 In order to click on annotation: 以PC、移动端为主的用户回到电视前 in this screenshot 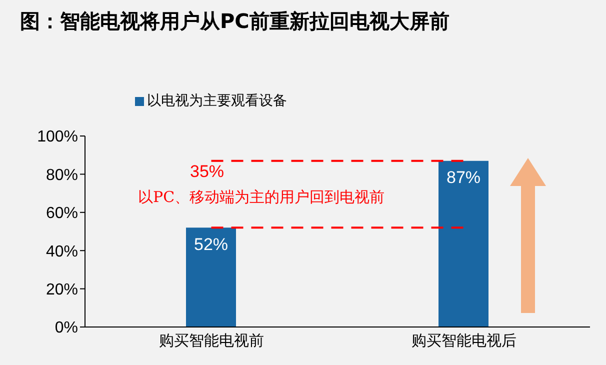, I will do `click(261, 197)`.